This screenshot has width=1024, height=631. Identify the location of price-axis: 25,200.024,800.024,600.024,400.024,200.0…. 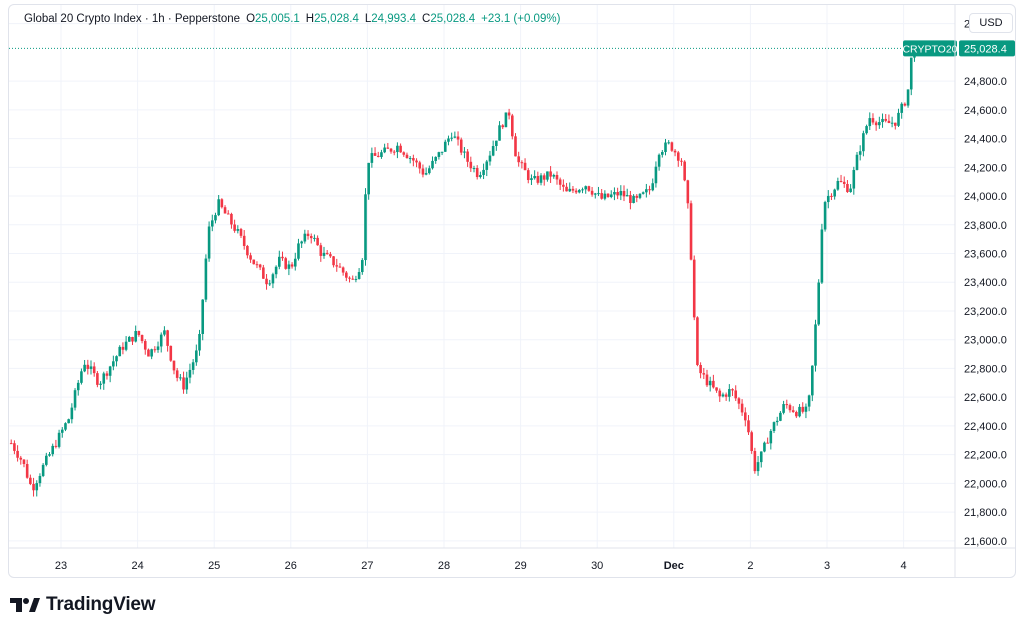
(980, 291).